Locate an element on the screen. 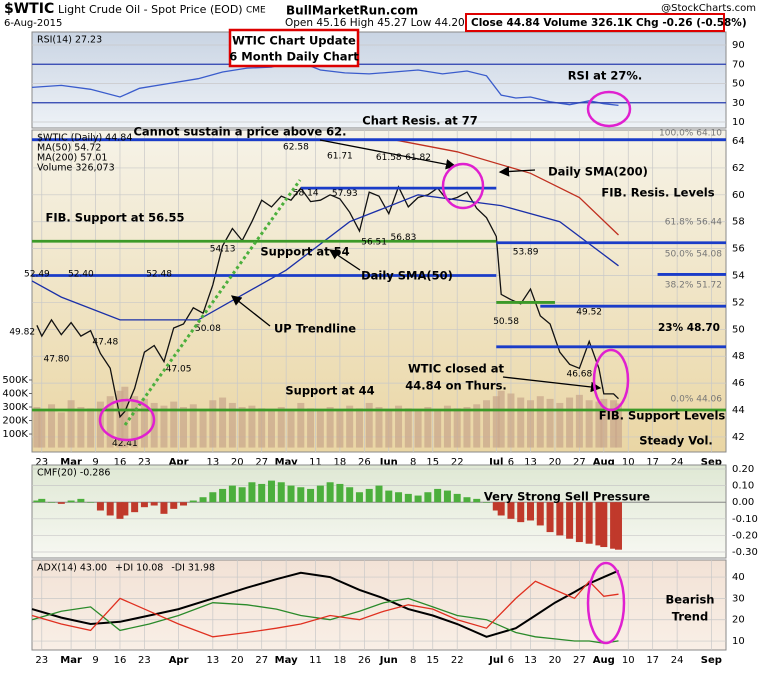 This screenshot has height=675, width=760. volume-note: Steady Vol. is located at coordinates (676, 441).